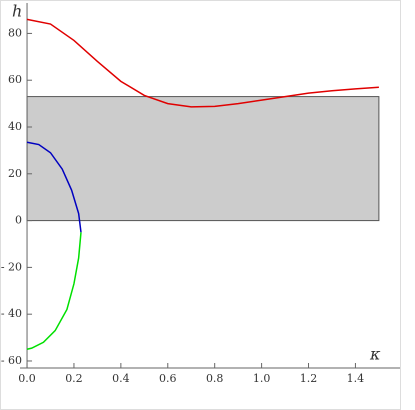  What do you see at coordinates (309, 378) in the screenshot?
I see `x-tick-label: 1.2` at bounding box center [309, 378].